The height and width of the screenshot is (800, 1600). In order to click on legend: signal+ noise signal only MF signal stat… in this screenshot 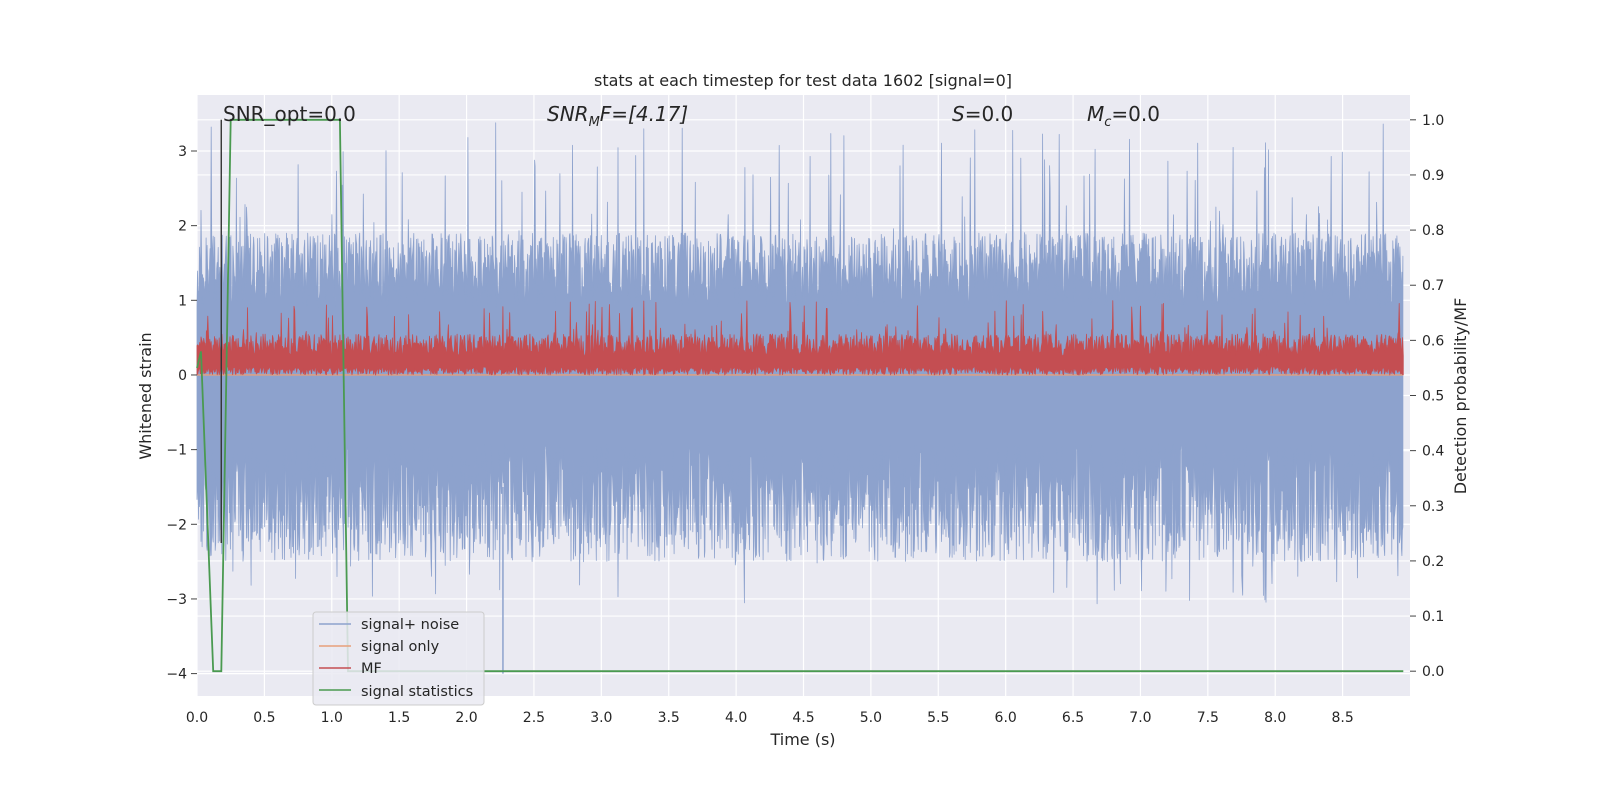, I will do `click(398, 658)`.